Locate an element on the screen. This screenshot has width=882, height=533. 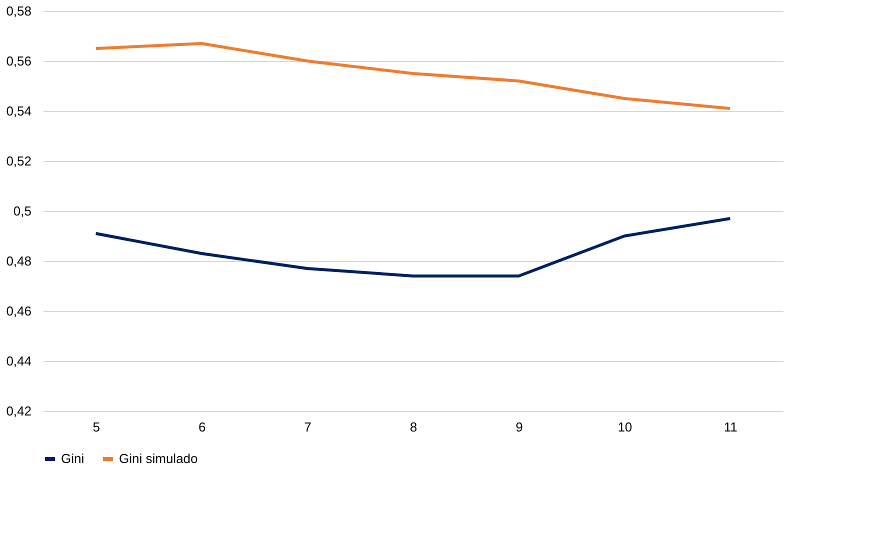
y-tick-label: 0,5 is located at coordinates (22, 211).